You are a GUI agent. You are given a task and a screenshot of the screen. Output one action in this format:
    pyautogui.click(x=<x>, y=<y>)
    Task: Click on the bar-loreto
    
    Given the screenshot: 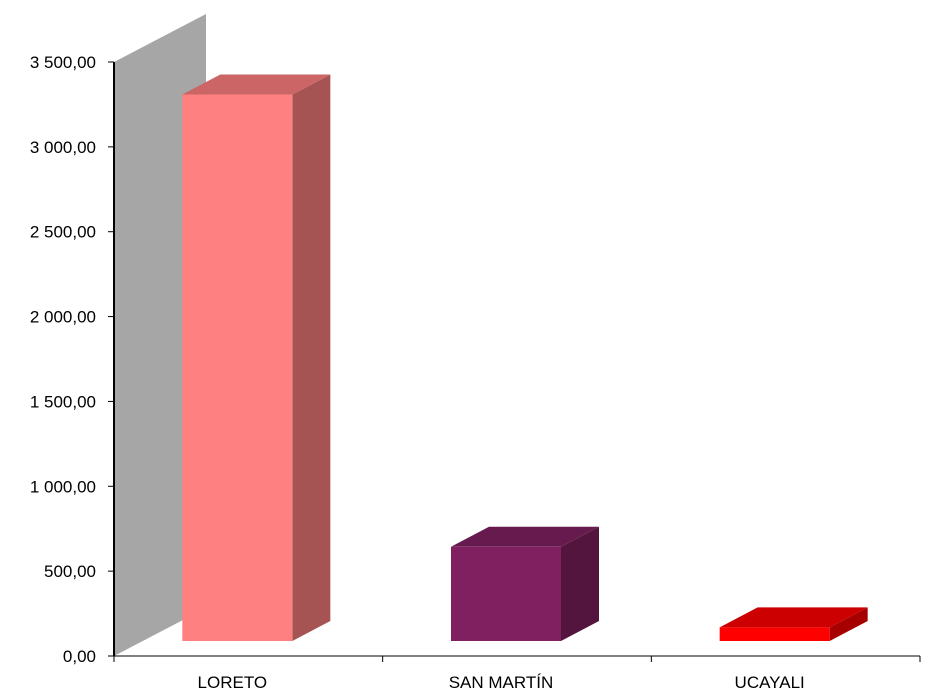 What is the action you would take?
    pyautogui.click(x=256, y=357)
    